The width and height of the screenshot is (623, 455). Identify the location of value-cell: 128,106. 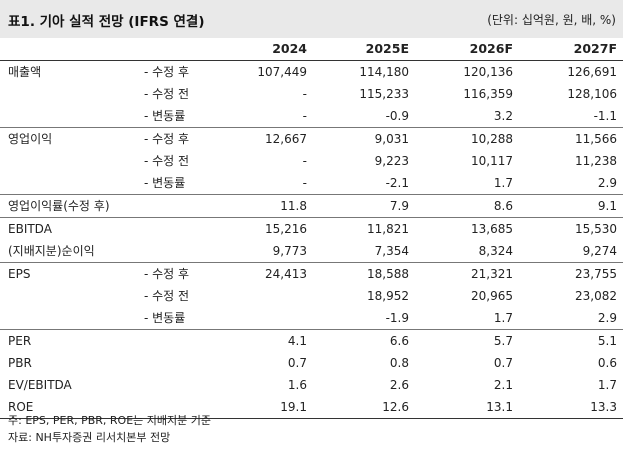
(592, 94).